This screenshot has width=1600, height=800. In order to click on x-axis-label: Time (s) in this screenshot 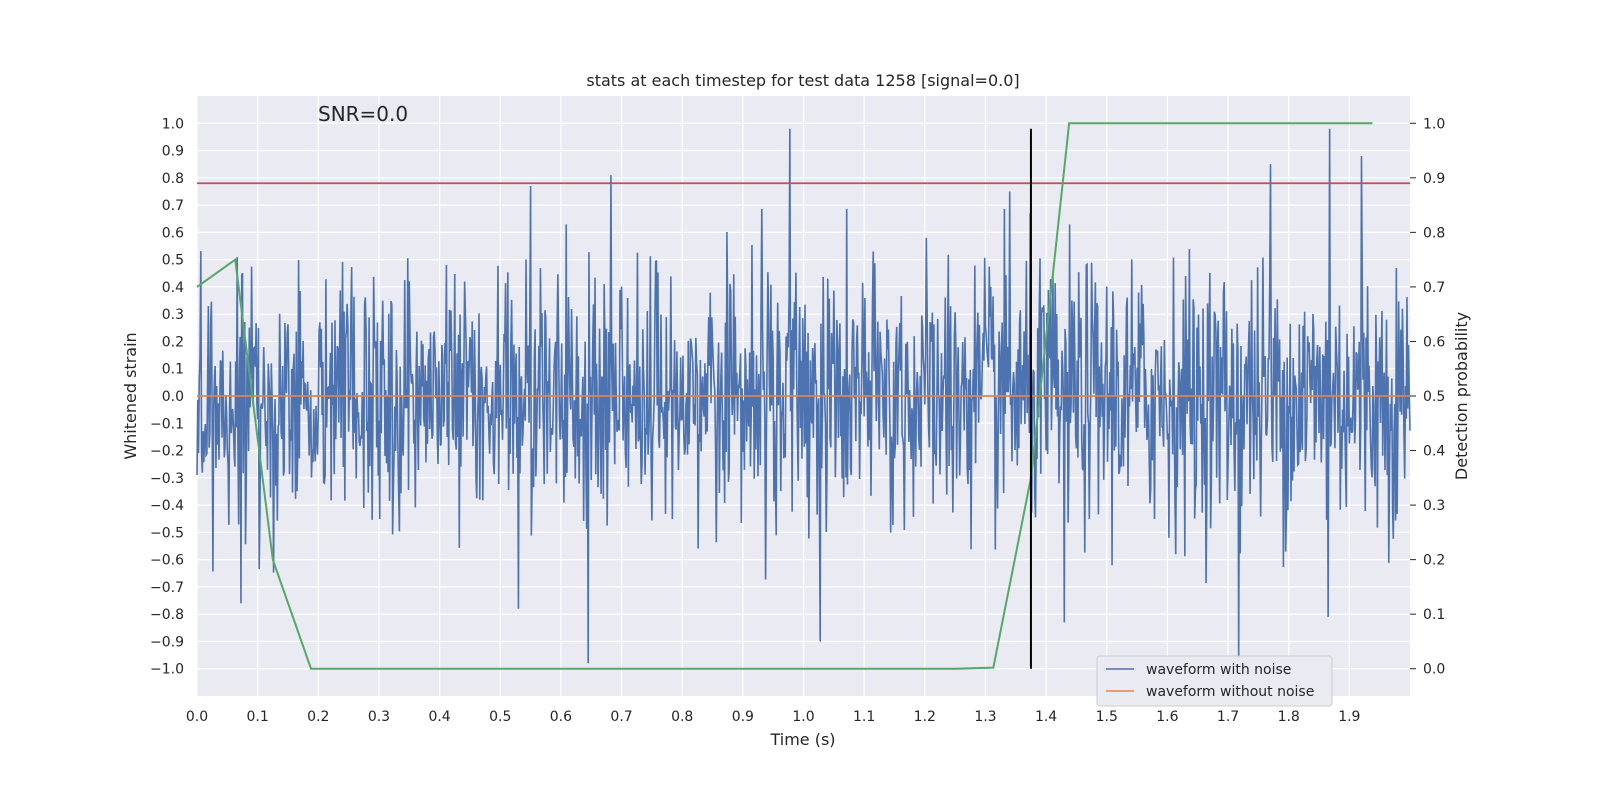, I will do `click(802, 739)`.